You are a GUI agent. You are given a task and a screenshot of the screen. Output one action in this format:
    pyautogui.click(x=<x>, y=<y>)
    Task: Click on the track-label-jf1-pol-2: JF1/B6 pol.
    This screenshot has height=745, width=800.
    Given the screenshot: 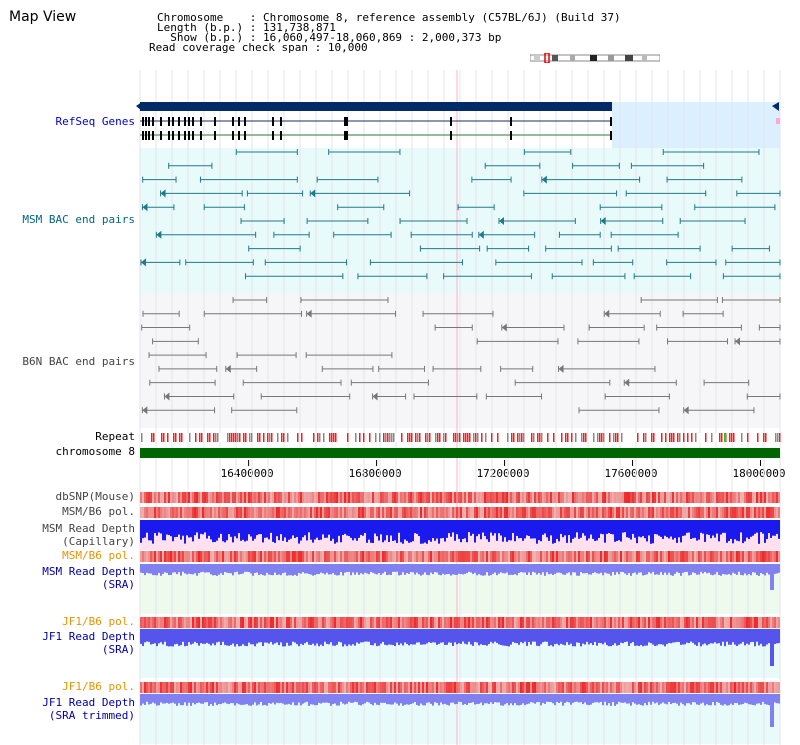 What is the action you would take?
    pyautogui.click(x=98, y=686)
    